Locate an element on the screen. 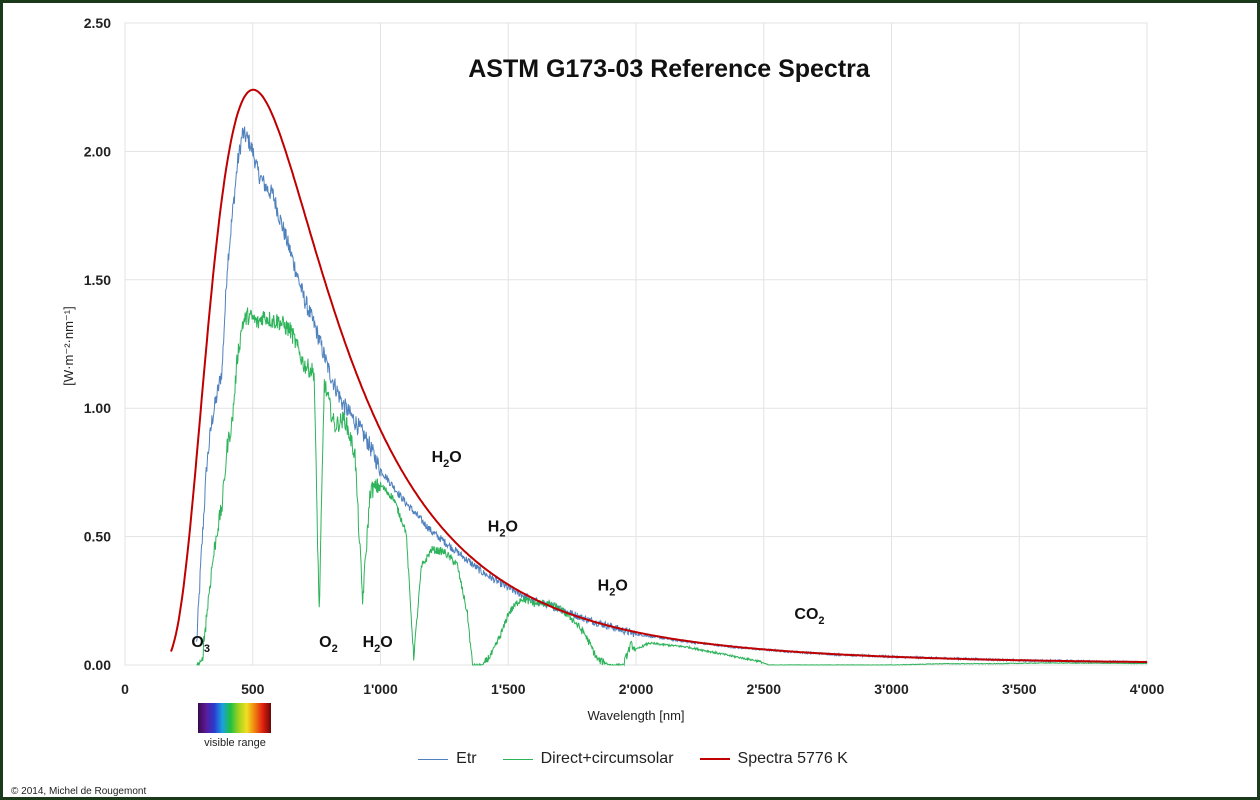 This screenshot has width=1260, height=800. x-tick-label: 3'000 is located at coordinates (891, 689).